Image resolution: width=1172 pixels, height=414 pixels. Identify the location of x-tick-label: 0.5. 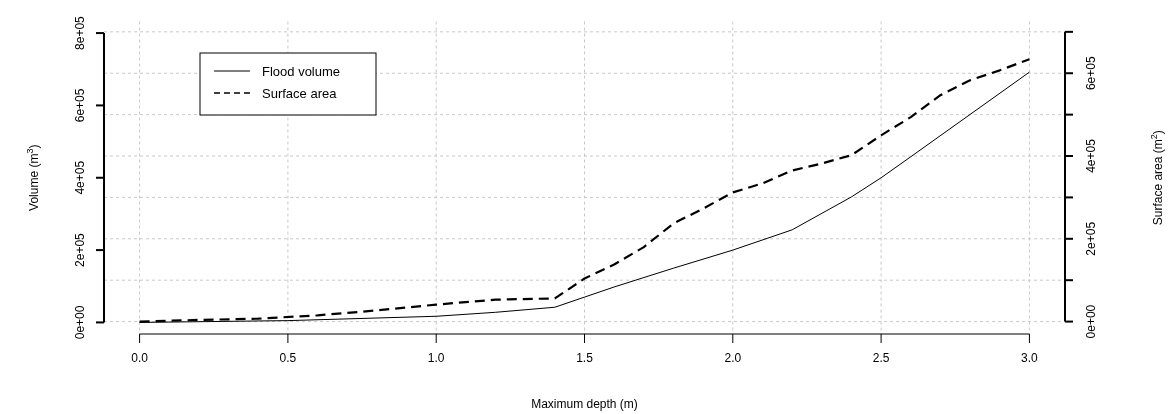
(288, 358).